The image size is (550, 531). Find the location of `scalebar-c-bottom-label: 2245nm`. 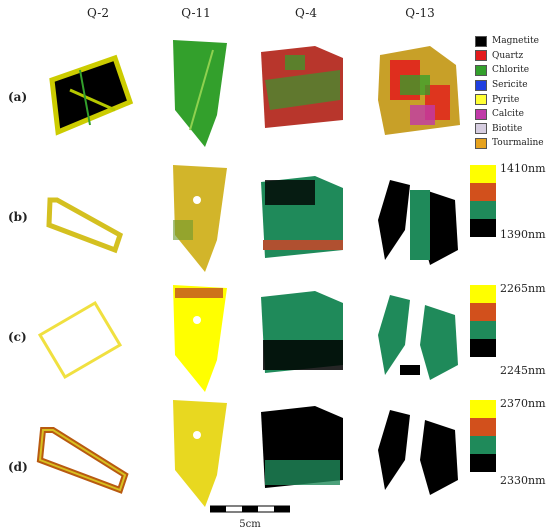

scalebar-c-bottom-label: 2245nm is located at coordinates (523, 370).